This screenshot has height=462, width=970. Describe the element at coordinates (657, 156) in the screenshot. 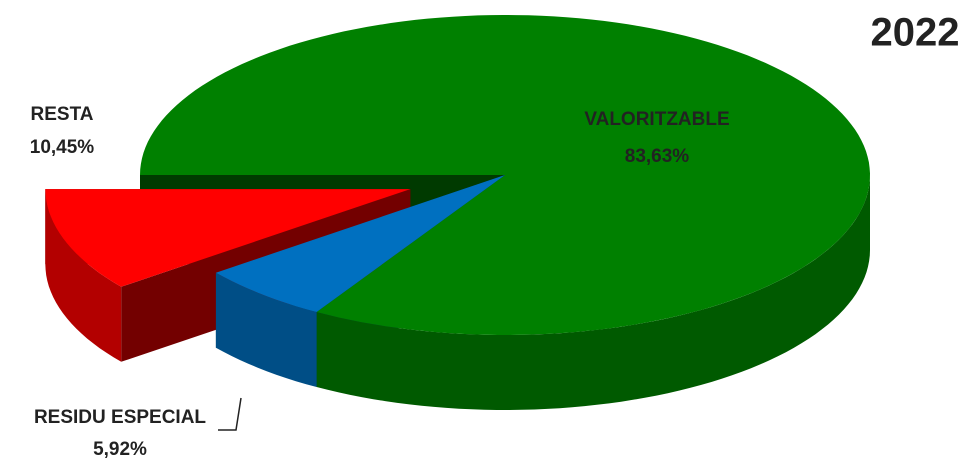

I see `data-label-value: 83,63%` at that location.